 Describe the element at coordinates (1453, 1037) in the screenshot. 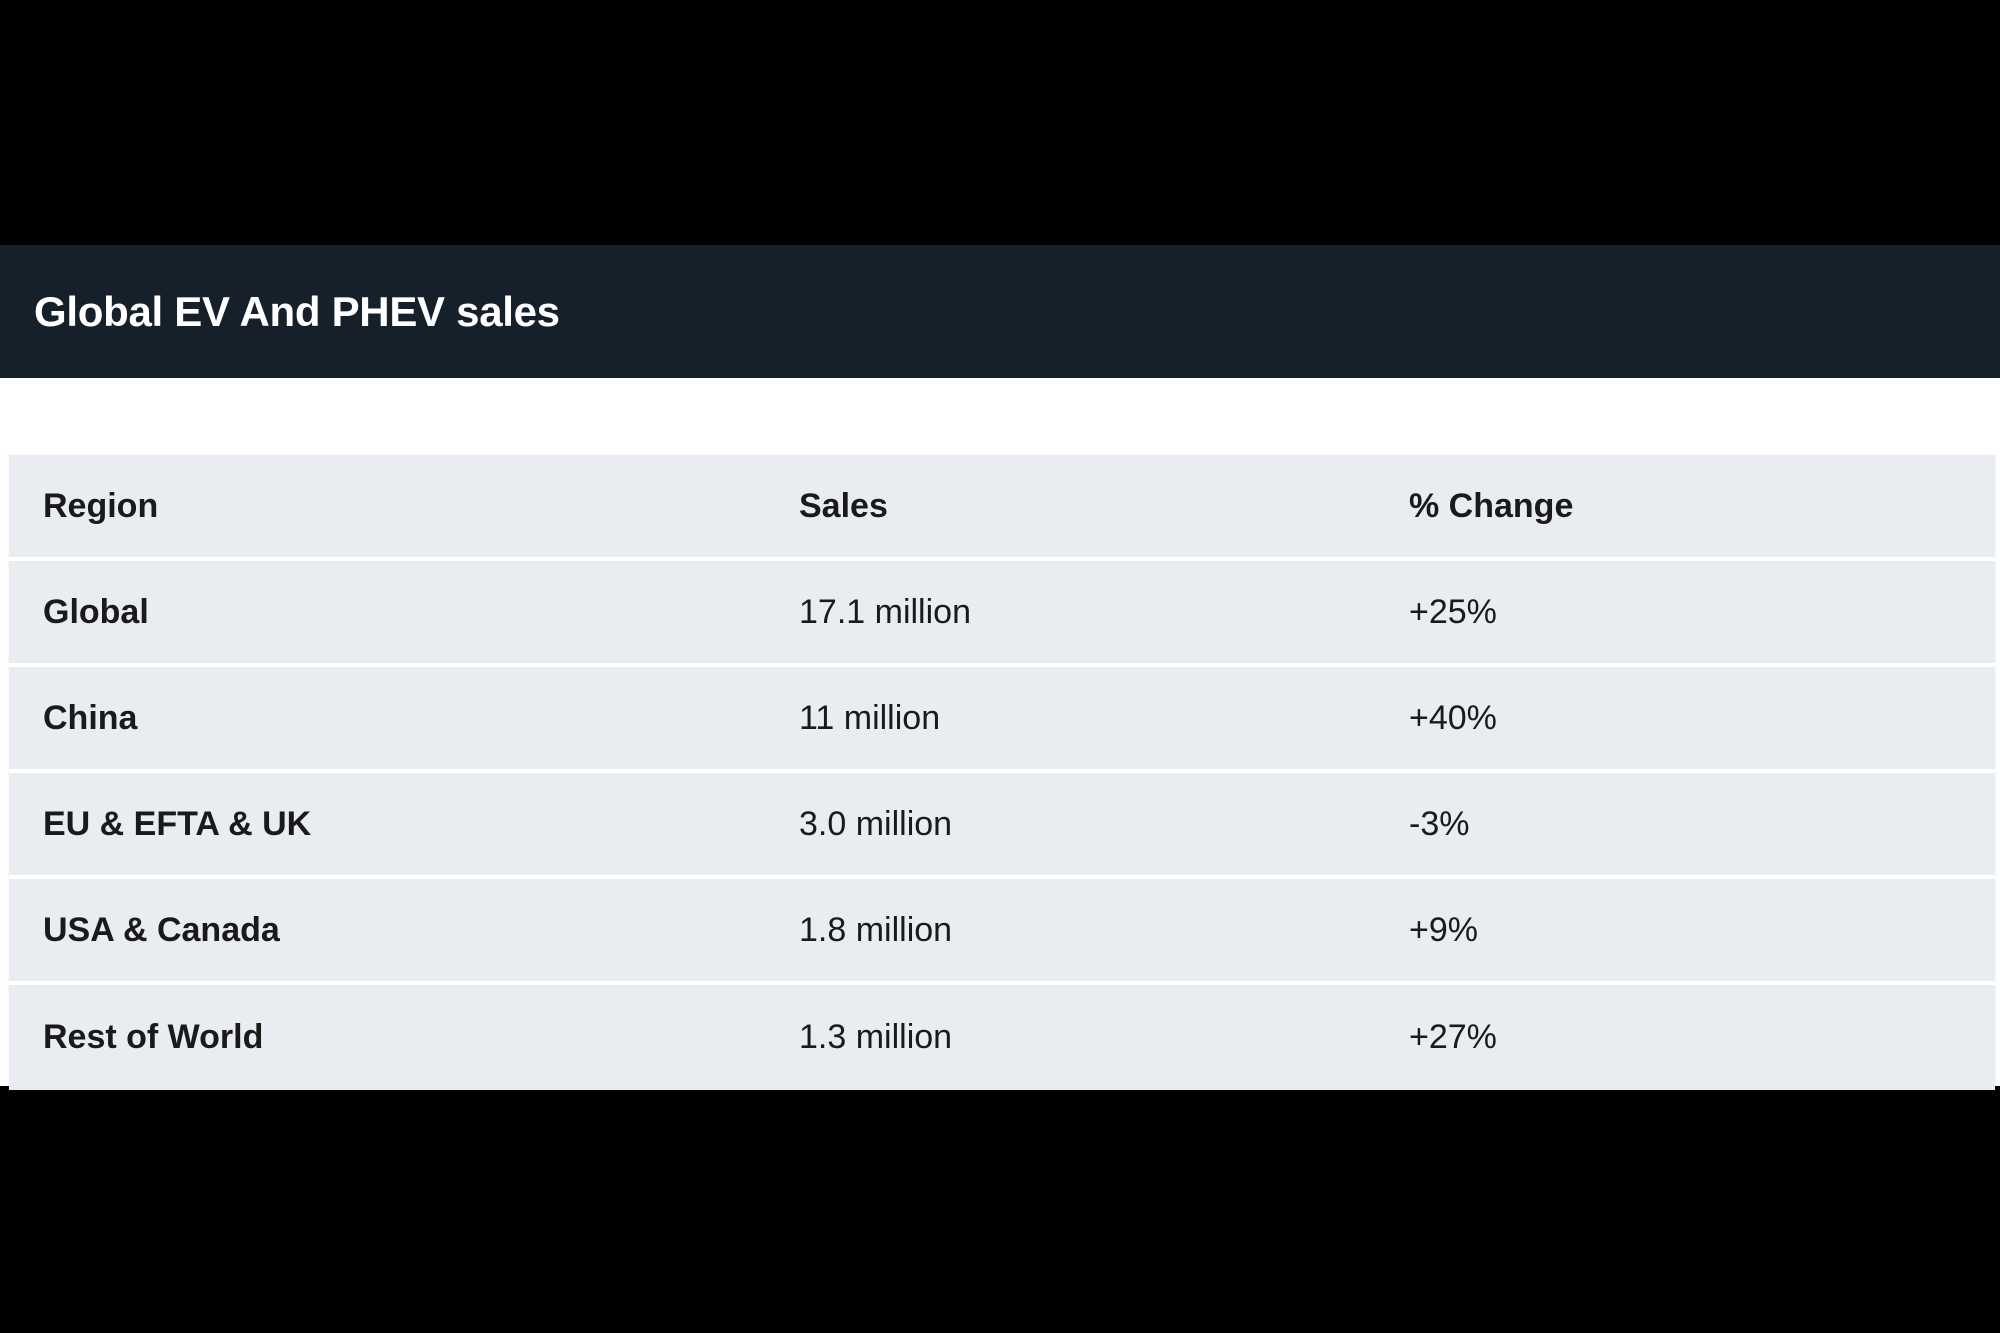

I see `change-cell: +27%` at that location.